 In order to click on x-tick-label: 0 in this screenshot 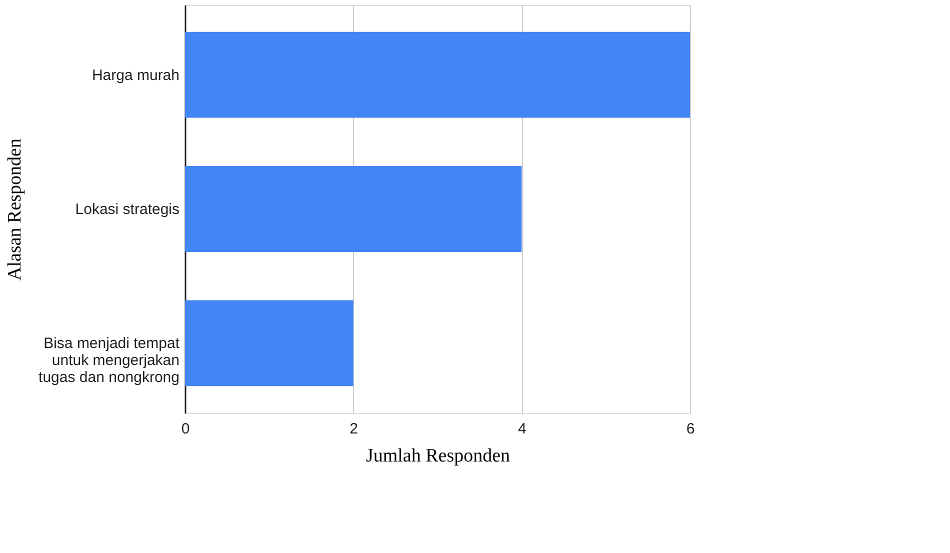, I will do `click(185, 429)`.